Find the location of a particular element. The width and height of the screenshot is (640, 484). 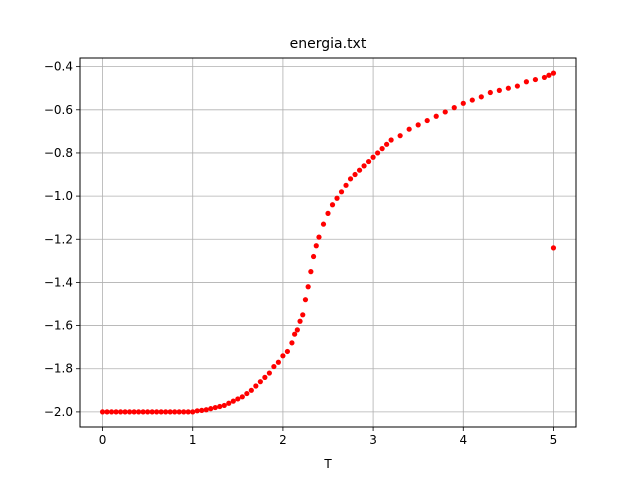

y-tick-label: −1.8 is located at coordinates (58, 369).